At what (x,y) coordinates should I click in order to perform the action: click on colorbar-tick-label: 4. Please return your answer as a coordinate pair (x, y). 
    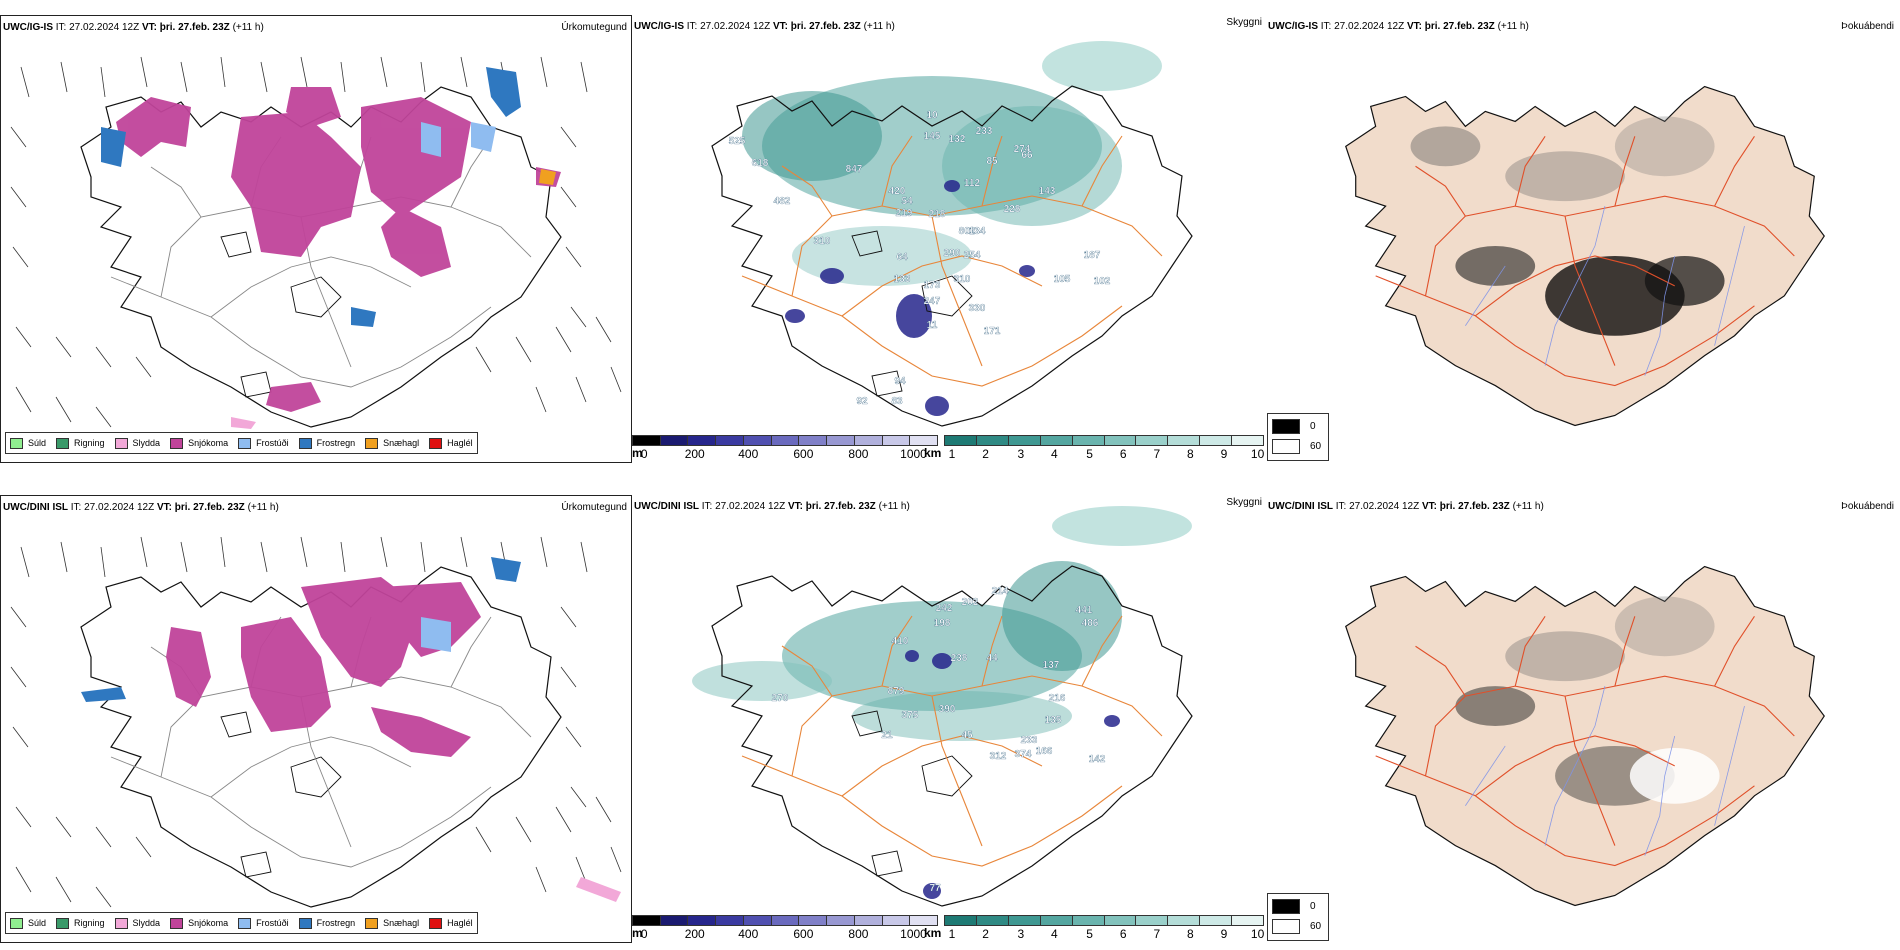
    Looking at the image, I should click on (1054, 934).